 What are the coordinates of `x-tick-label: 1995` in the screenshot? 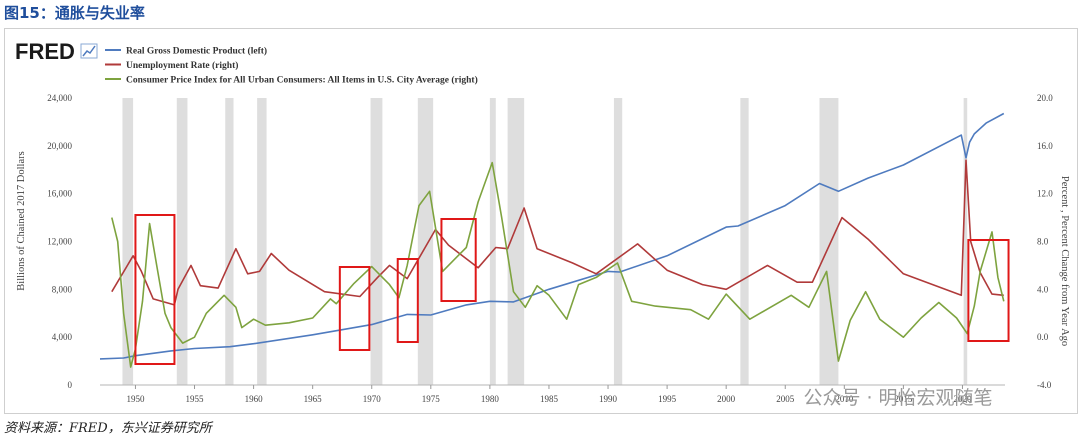 It's located at (667, 399).